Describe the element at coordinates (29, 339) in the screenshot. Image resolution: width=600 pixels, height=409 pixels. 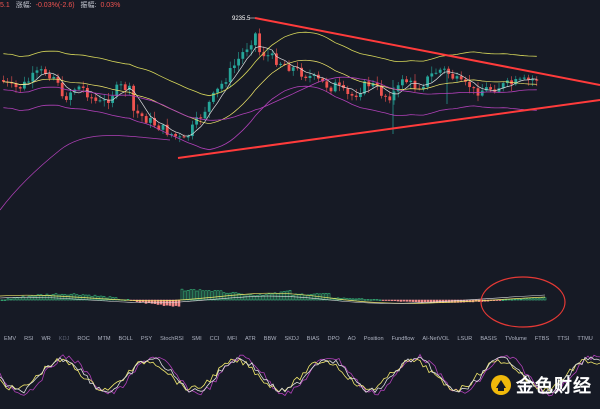
I see `indicator-tab-rsi: RSI` at that location.